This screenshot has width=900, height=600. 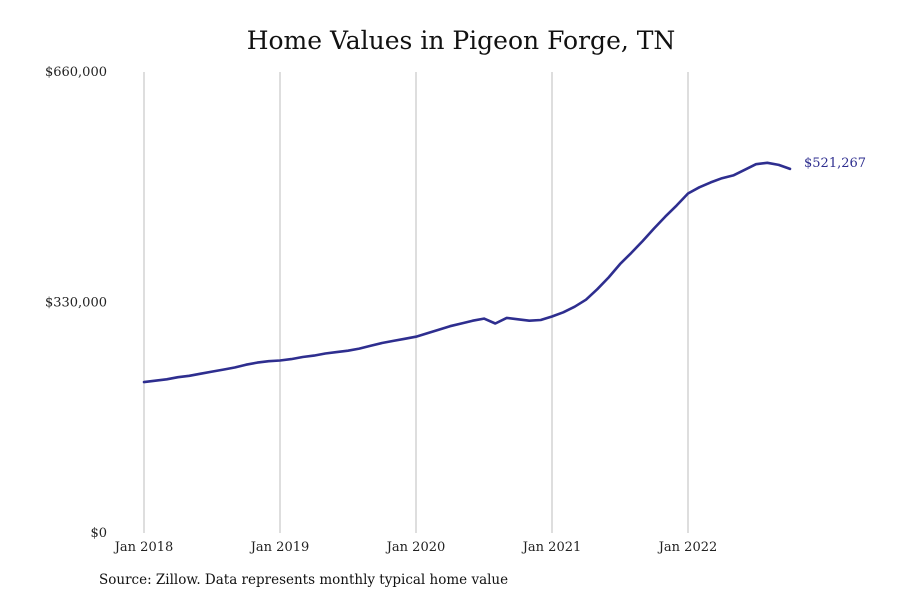 What do you see at coordinates (76, 72) in the screenshot?
I see `y-tick-label: $660,000` at bounding box center [76, 72].